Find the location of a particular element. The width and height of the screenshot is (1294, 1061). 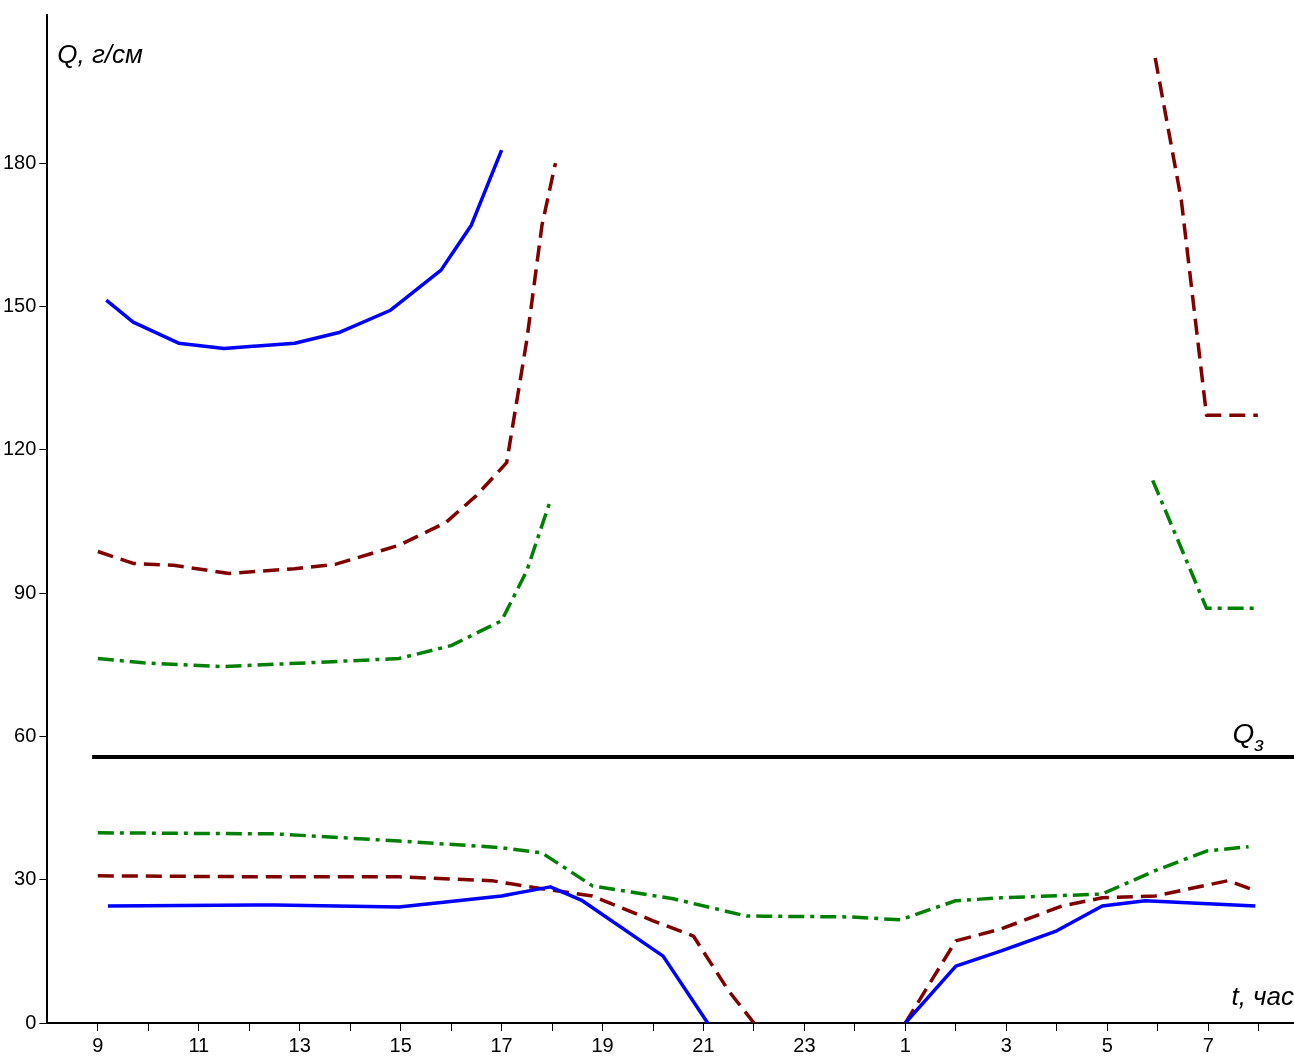

y-tick-label: 150 is located at coordinates (19, 304).